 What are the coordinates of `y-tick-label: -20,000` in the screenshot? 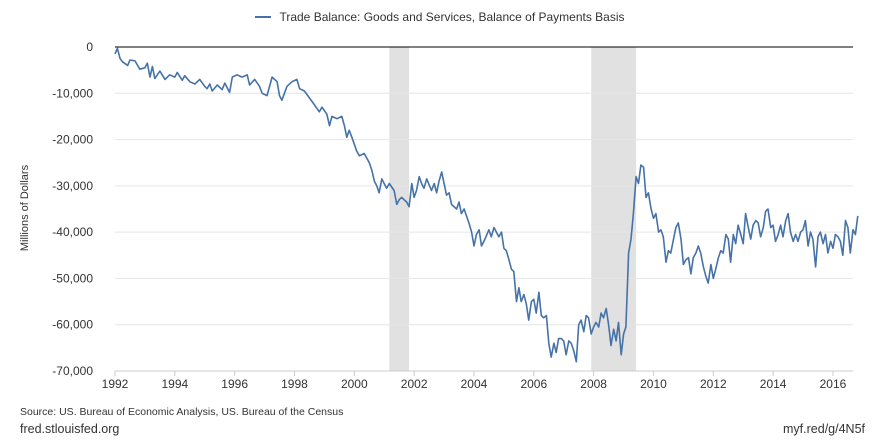 It's located at (72, 140).